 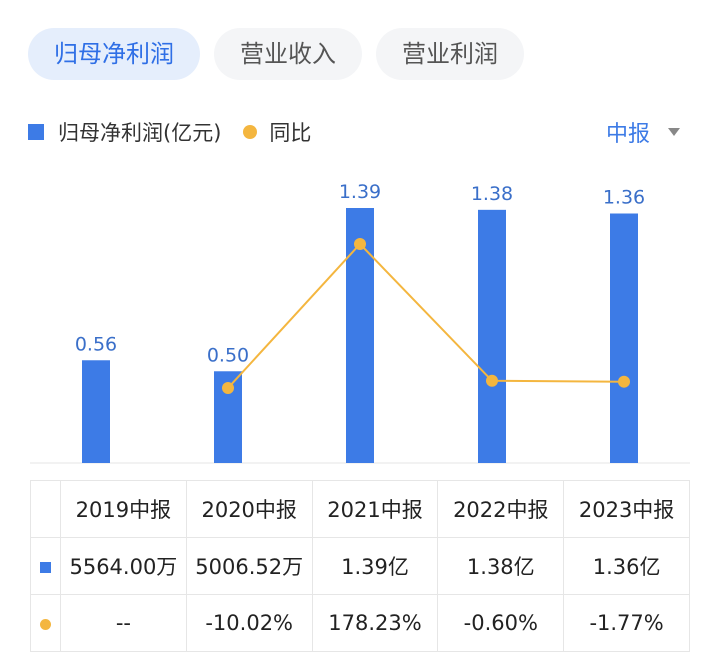 What do you see at coordinates (140, 133) in the screenshot?
I see `bar-legend-label: 归母净利润(亿元)` at bounding box center [140, 133].